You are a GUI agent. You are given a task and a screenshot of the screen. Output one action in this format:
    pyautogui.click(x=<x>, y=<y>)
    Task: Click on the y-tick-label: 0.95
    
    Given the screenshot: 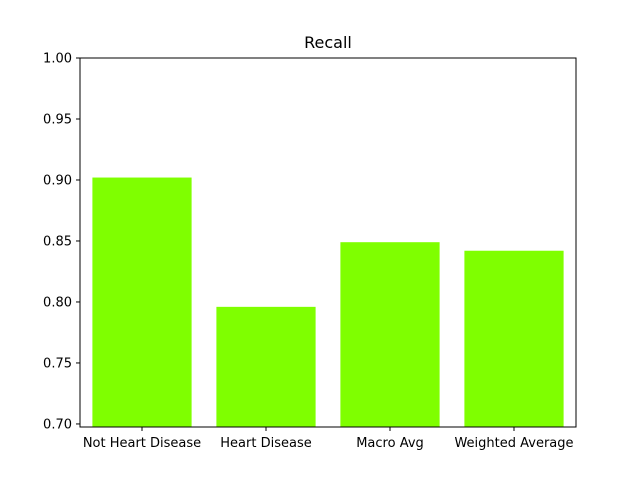 What is the action you would take?
    pyautogui.click(x=57, y=119)
    